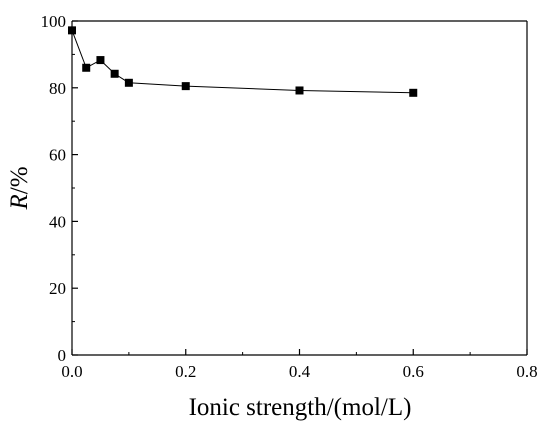 Image resolution: width=550 pixels, height=434 pixels. What do you see at coordinates (526, 371) in the screenshot?
I see `x-tick-label: 0.8` at bounding box center [526, 371].